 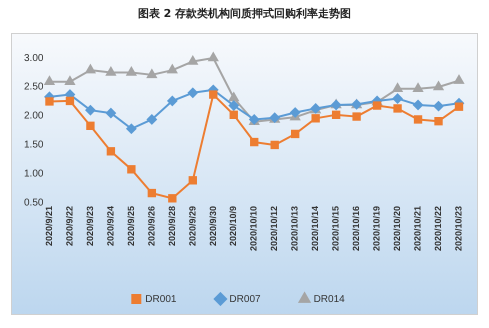 What do you see at coordinates (438, 229) in the screenshot?
I see `x-tick-label: 2020/10/22` at bounding box center [438, 229].